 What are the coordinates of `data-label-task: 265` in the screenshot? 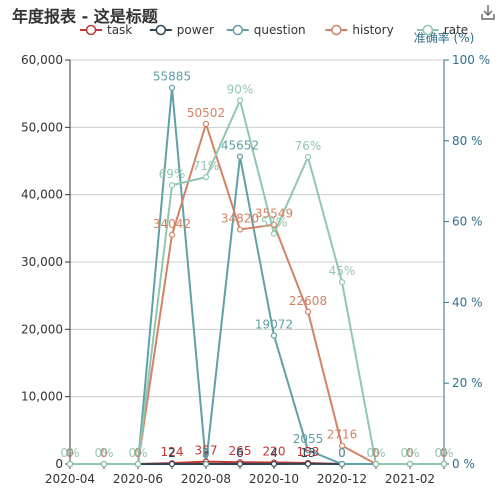 It's located at (240, 451).